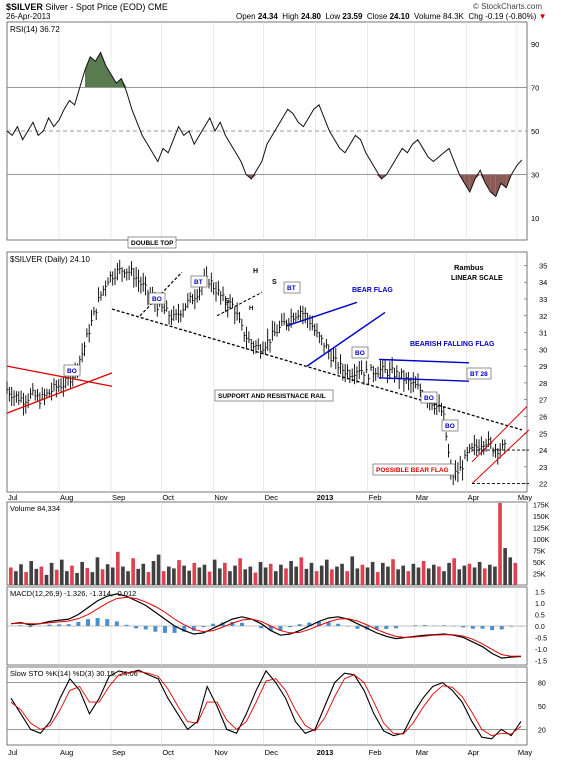  I want to click on stochastic-label: Slow STO %K(14) %D(3) 30.15, 24.06, so click(74, 673).